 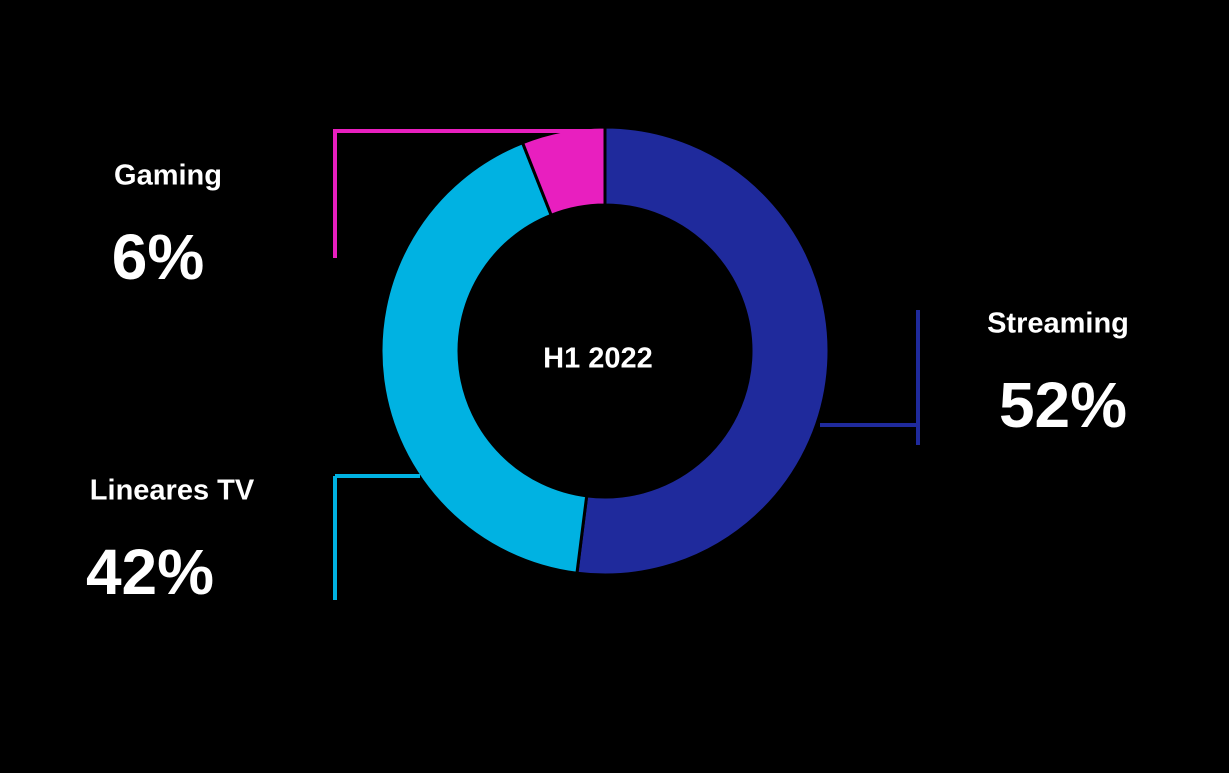 I want to click on center-label: H1 2022, so click(x=598, y=359).